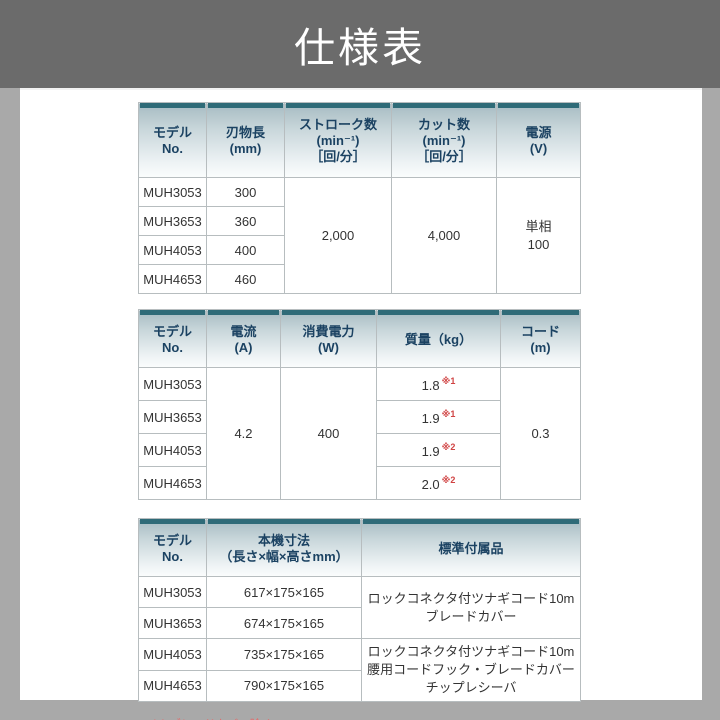  Describe the element at coordinates (430, 484) in the screenshot. I see `weight-value: 2.0` at that location.